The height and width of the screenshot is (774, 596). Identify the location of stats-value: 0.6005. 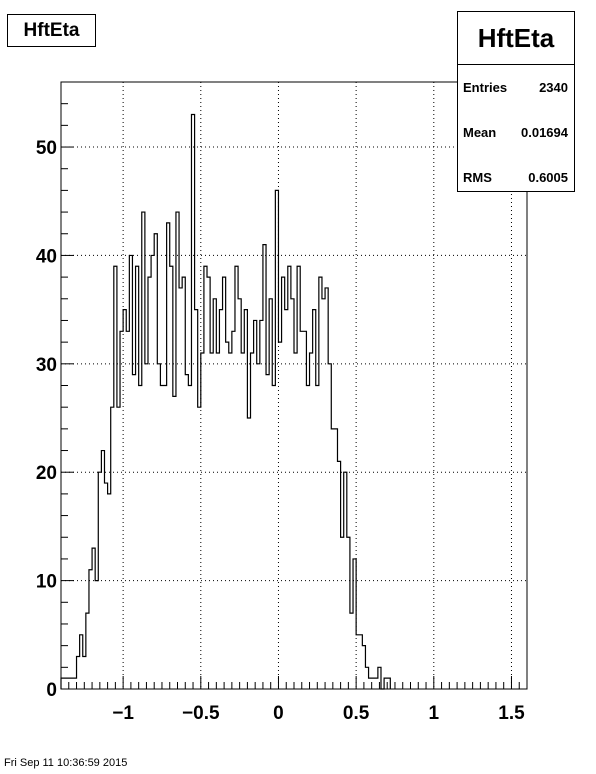
(548, 177).